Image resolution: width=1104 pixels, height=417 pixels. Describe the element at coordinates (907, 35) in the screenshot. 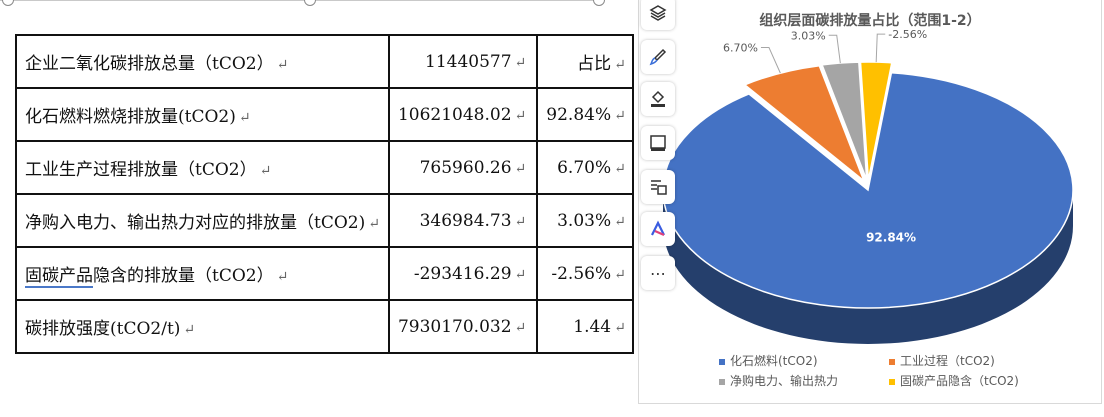

I see `data-label: -2.56%` at that location.